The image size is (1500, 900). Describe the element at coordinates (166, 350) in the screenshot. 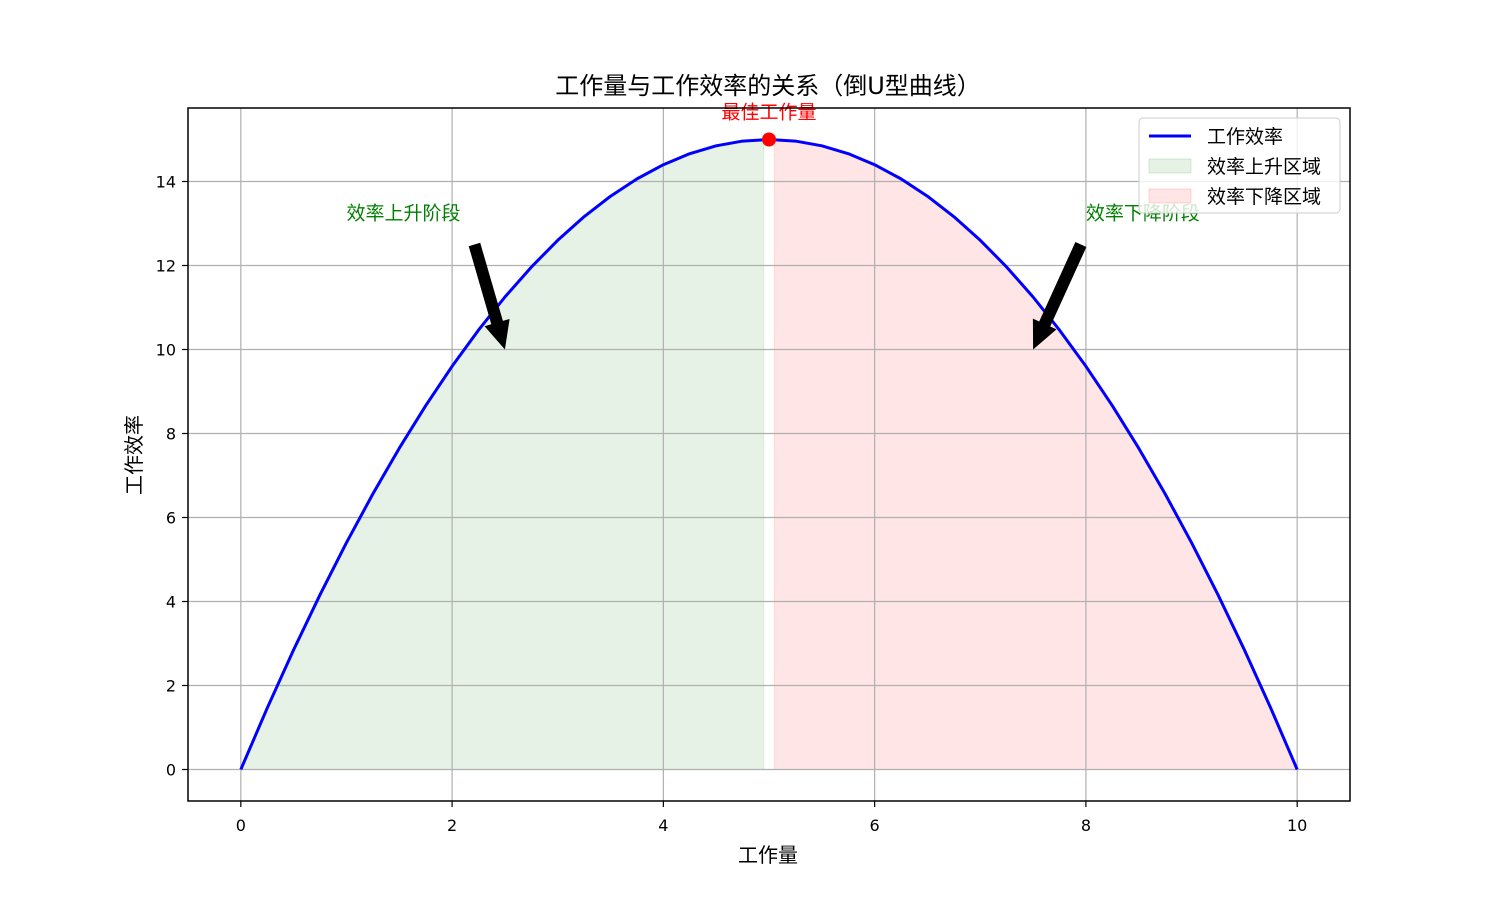

I see `y-tick-label: 10` at that location.